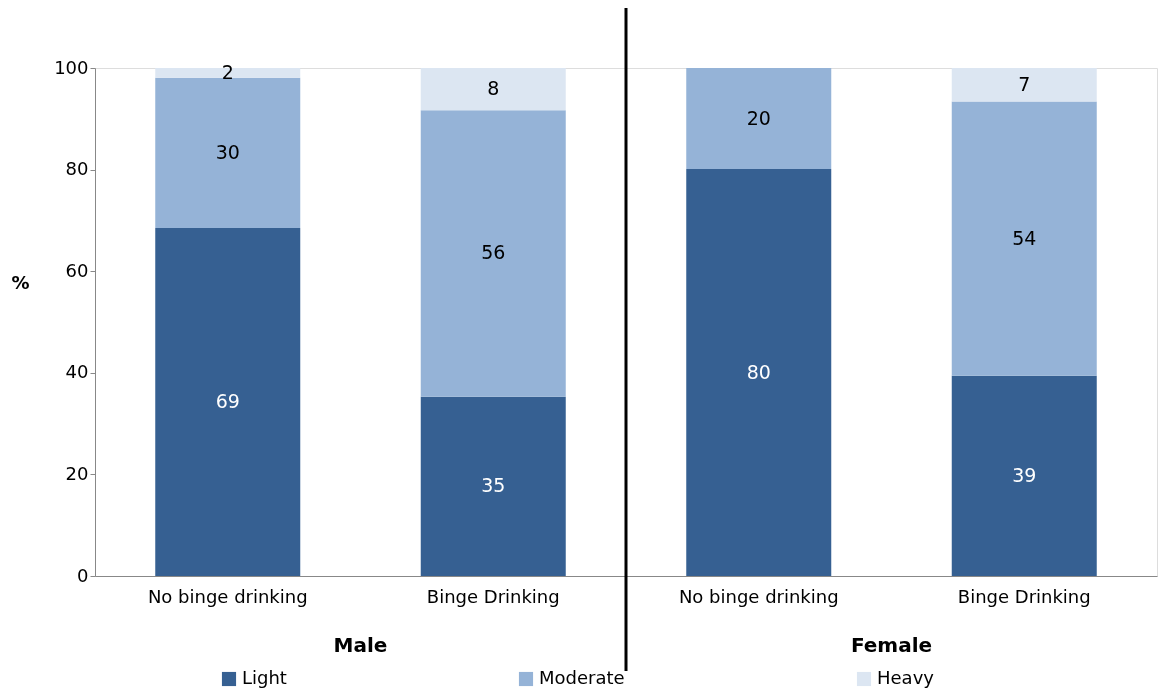 Image resolution: width=1163 pixels, height=693 pixels. What do you see at coordinates (582, 677) in the screenshot?
I see `legend-label: Moderate` at bounding box center [582, 677].